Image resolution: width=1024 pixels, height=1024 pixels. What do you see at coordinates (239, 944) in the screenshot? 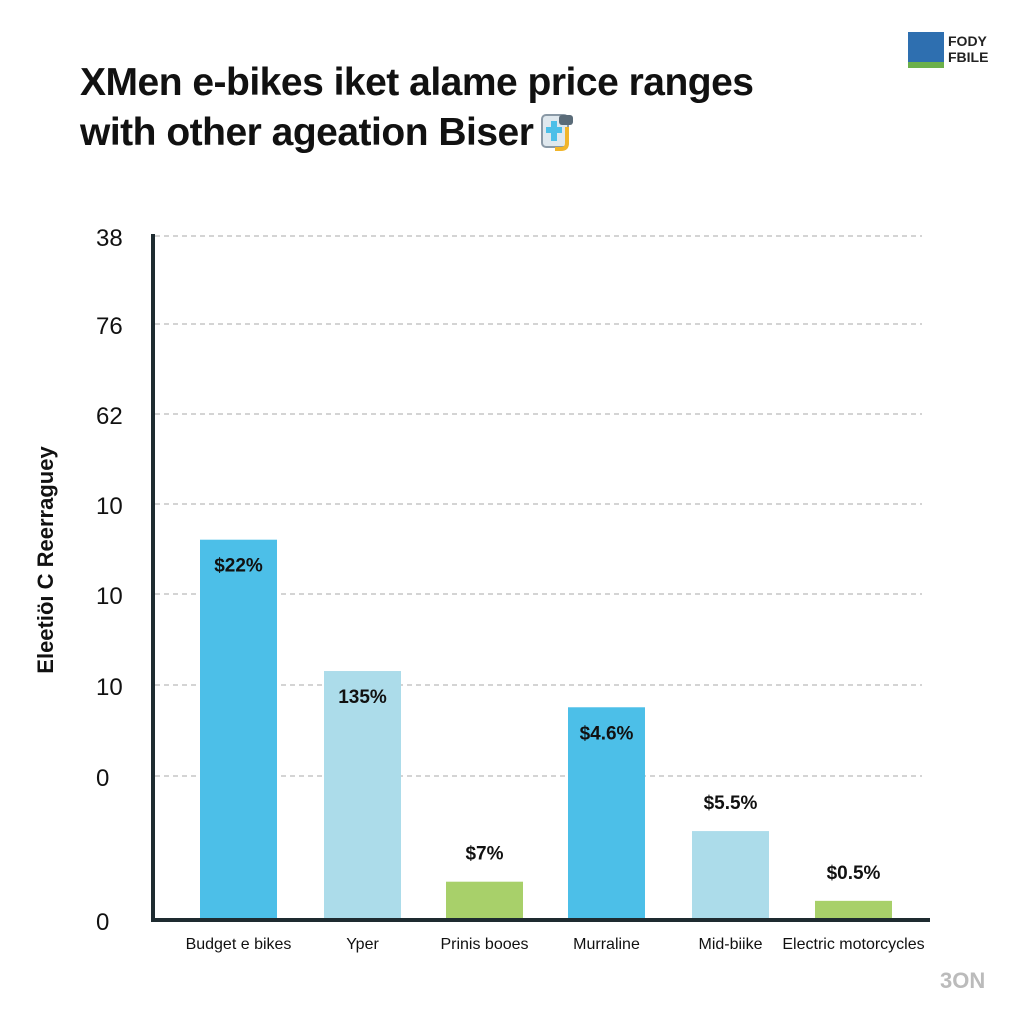
I see `x-tick-label: Budget e bikes` at bounding box center [239, 944].